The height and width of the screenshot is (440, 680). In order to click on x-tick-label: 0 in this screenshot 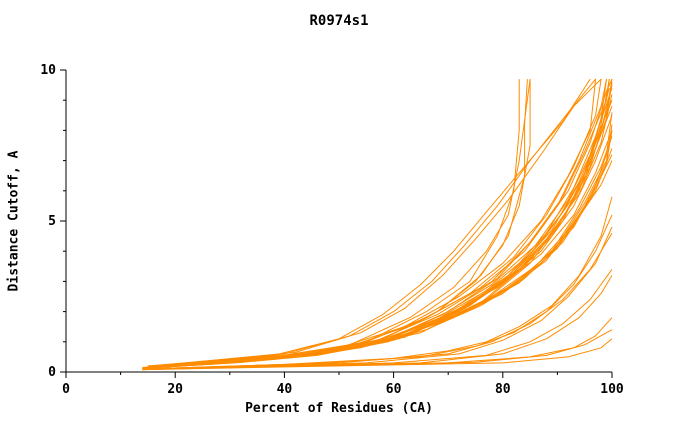, I will do `click(66, 389)`.